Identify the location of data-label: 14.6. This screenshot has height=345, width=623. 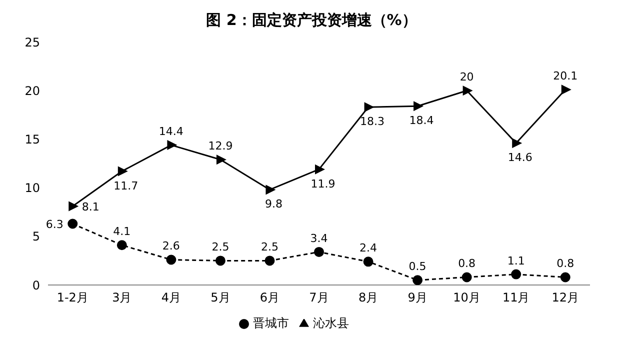
(520, 157).